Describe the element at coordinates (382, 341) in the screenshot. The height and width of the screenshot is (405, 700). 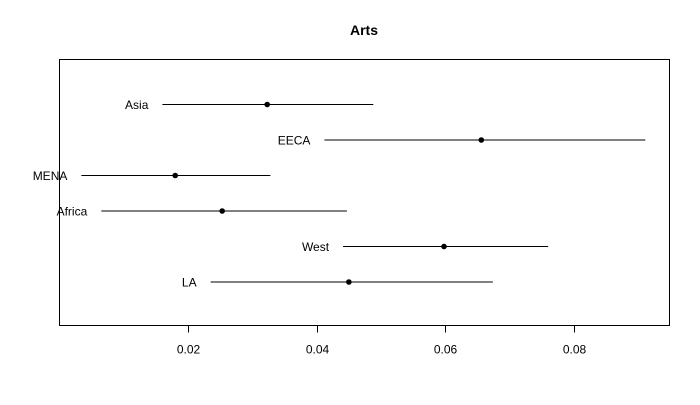
I see `x-axis: 0.02 0.04 0.06 0.08` at that location.